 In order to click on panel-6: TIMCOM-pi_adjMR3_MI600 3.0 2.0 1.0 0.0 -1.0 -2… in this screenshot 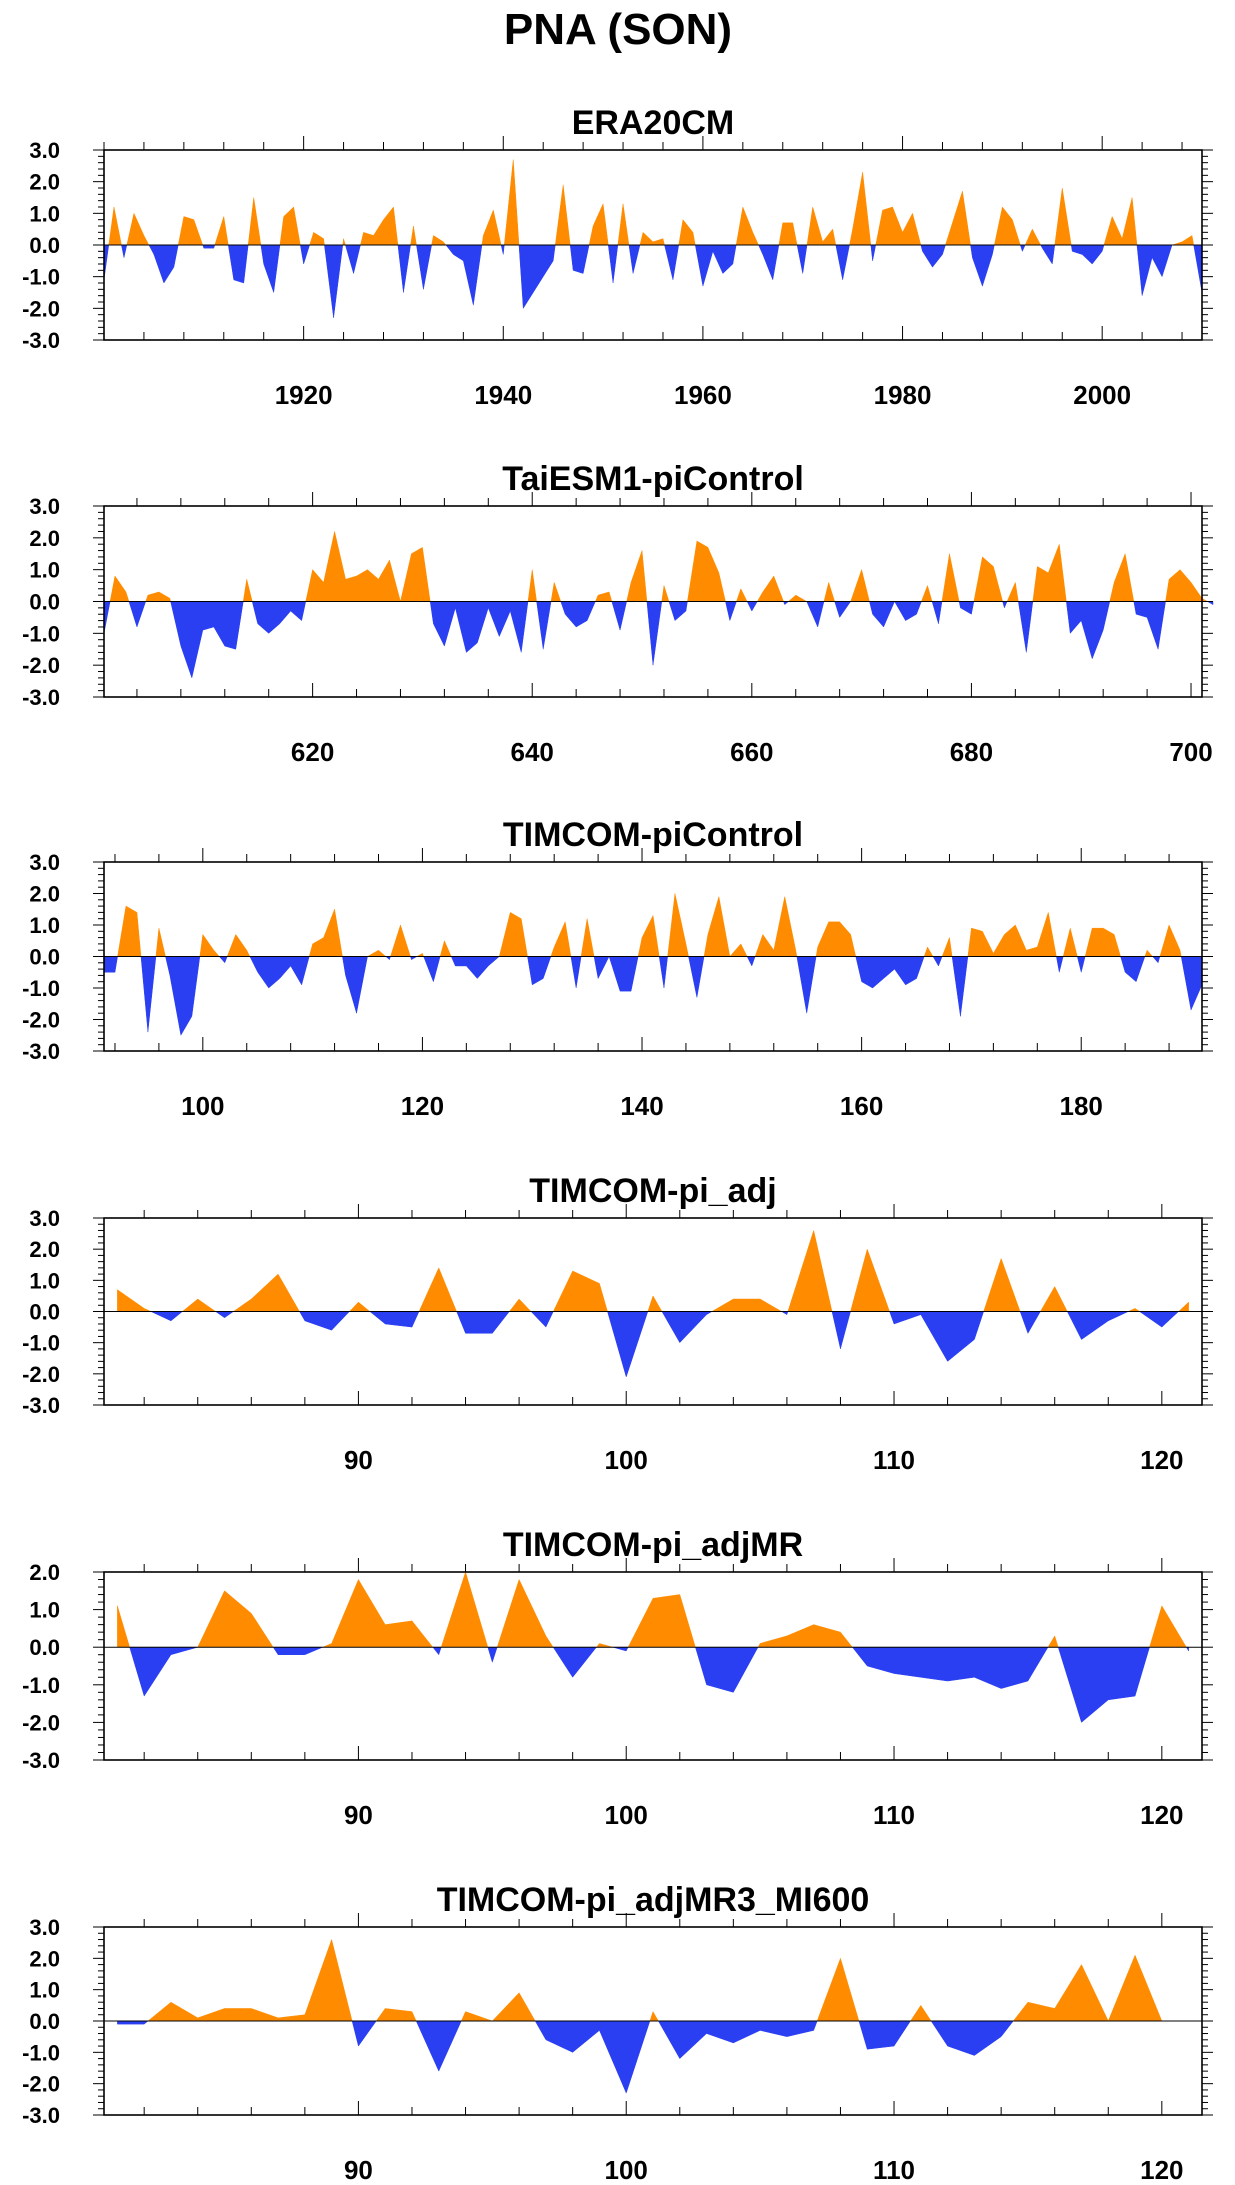, I will do `click(617, 2033)`.